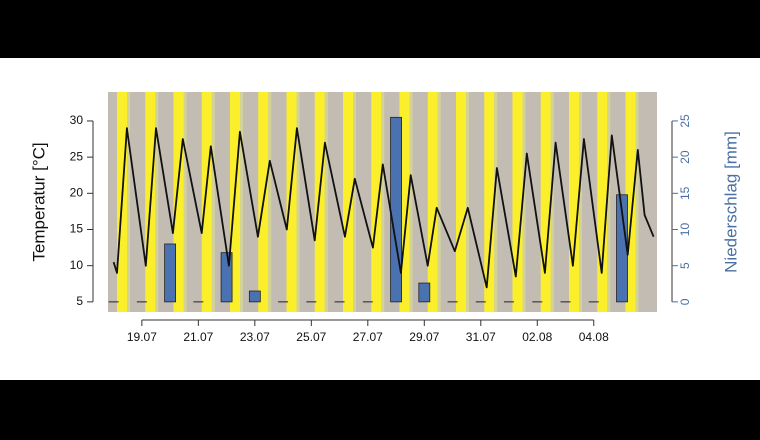 This screenshot has width=760, height=440. I want to click on x-tick-label: 25.07, so click(311, 337).